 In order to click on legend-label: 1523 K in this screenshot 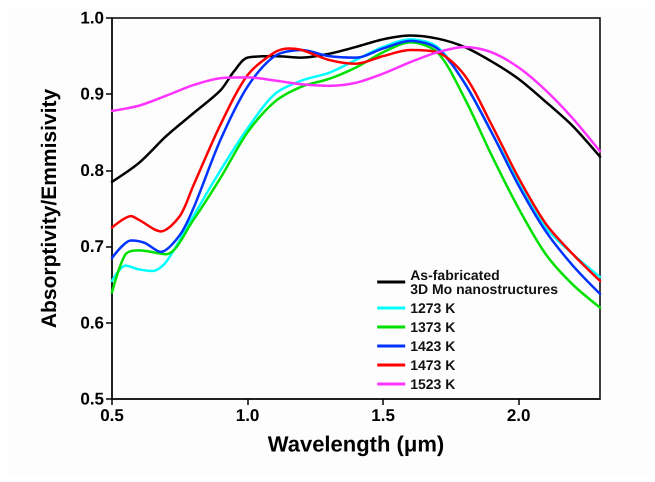, I will do `click(433, 384)`.